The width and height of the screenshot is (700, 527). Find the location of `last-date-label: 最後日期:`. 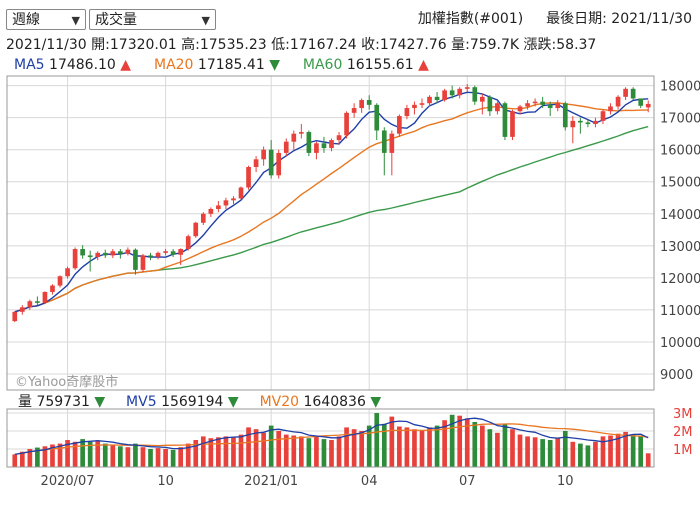

last-date-label: 最後日期: is located at coordinates (576, 19).